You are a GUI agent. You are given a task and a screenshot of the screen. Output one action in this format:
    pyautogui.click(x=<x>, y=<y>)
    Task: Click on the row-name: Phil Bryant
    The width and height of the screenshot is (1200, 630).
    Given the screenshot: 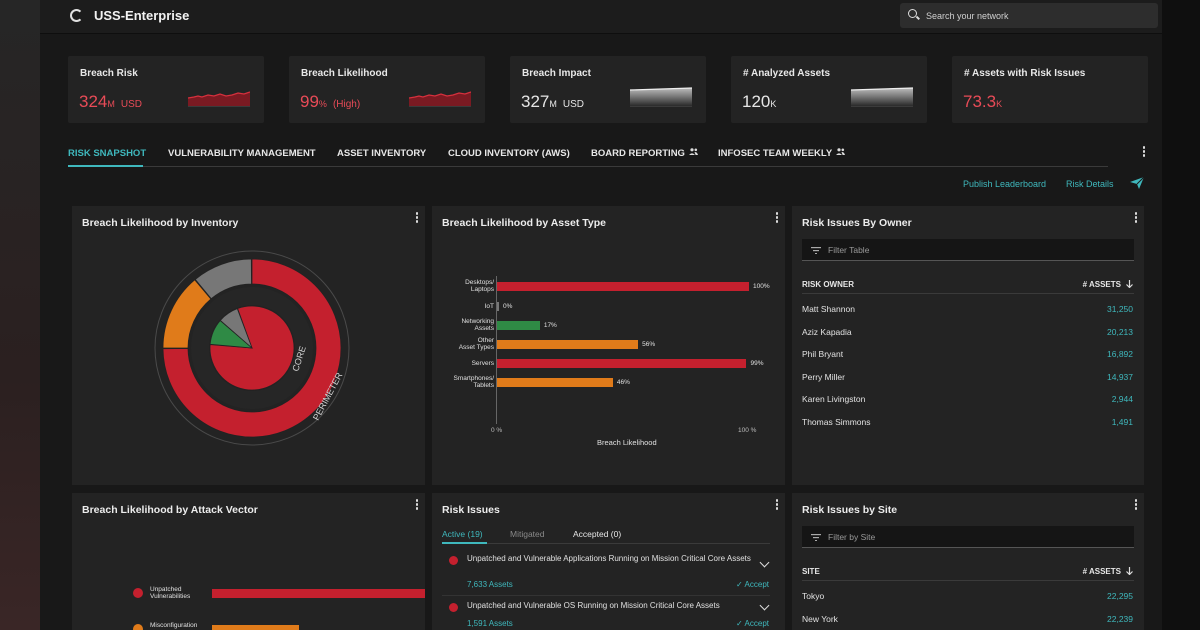 What is the action you would take?
    pyautogui.click(x=823, y=354)
    